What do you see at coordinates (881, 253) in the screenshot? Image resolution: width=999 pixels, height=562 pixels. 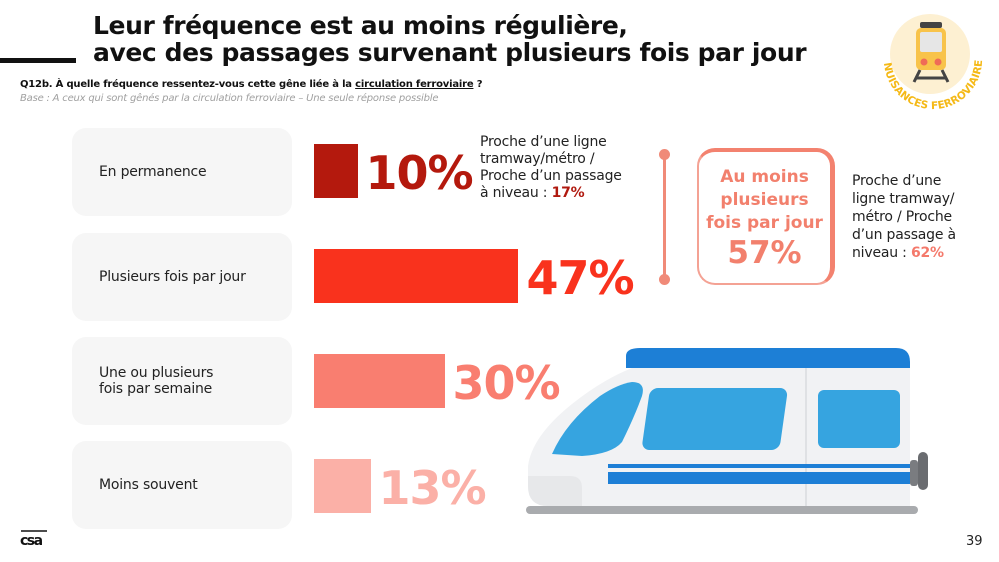 I see `note-line: niveau :` at bounding box center [881, 253].